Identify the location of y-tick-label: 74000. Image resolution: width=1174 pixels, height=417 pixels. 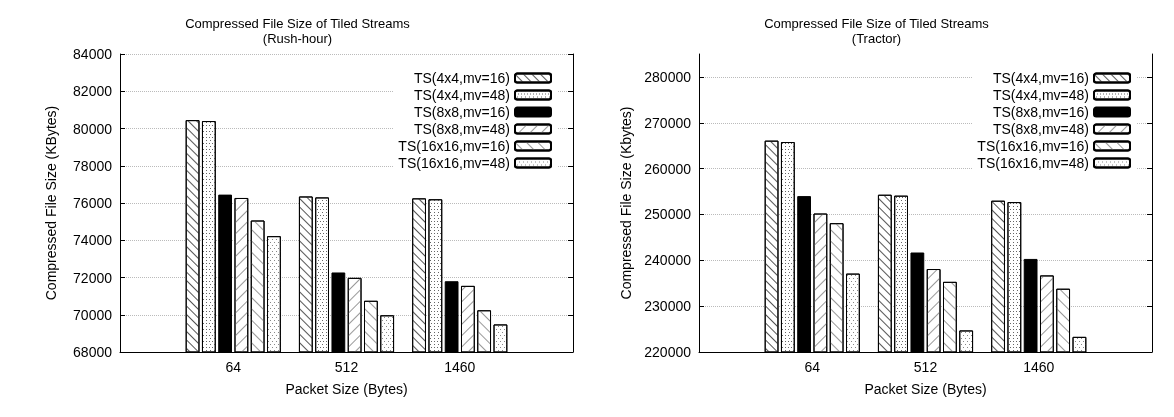
(93, 240).